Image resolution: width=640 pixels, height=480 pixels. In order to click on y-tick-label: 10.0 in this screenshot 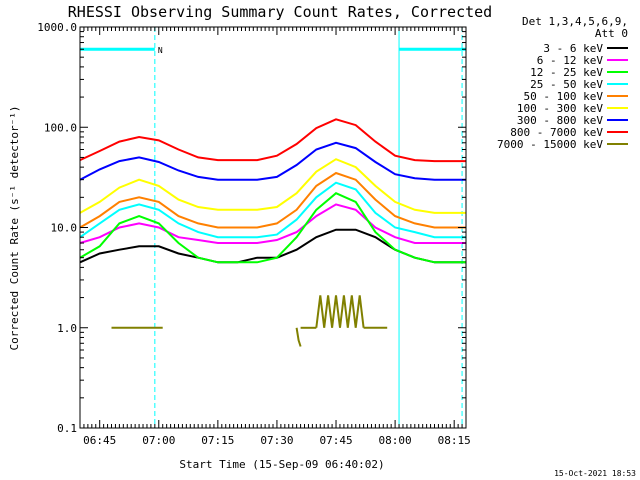, I will do `click(64, 228)`.